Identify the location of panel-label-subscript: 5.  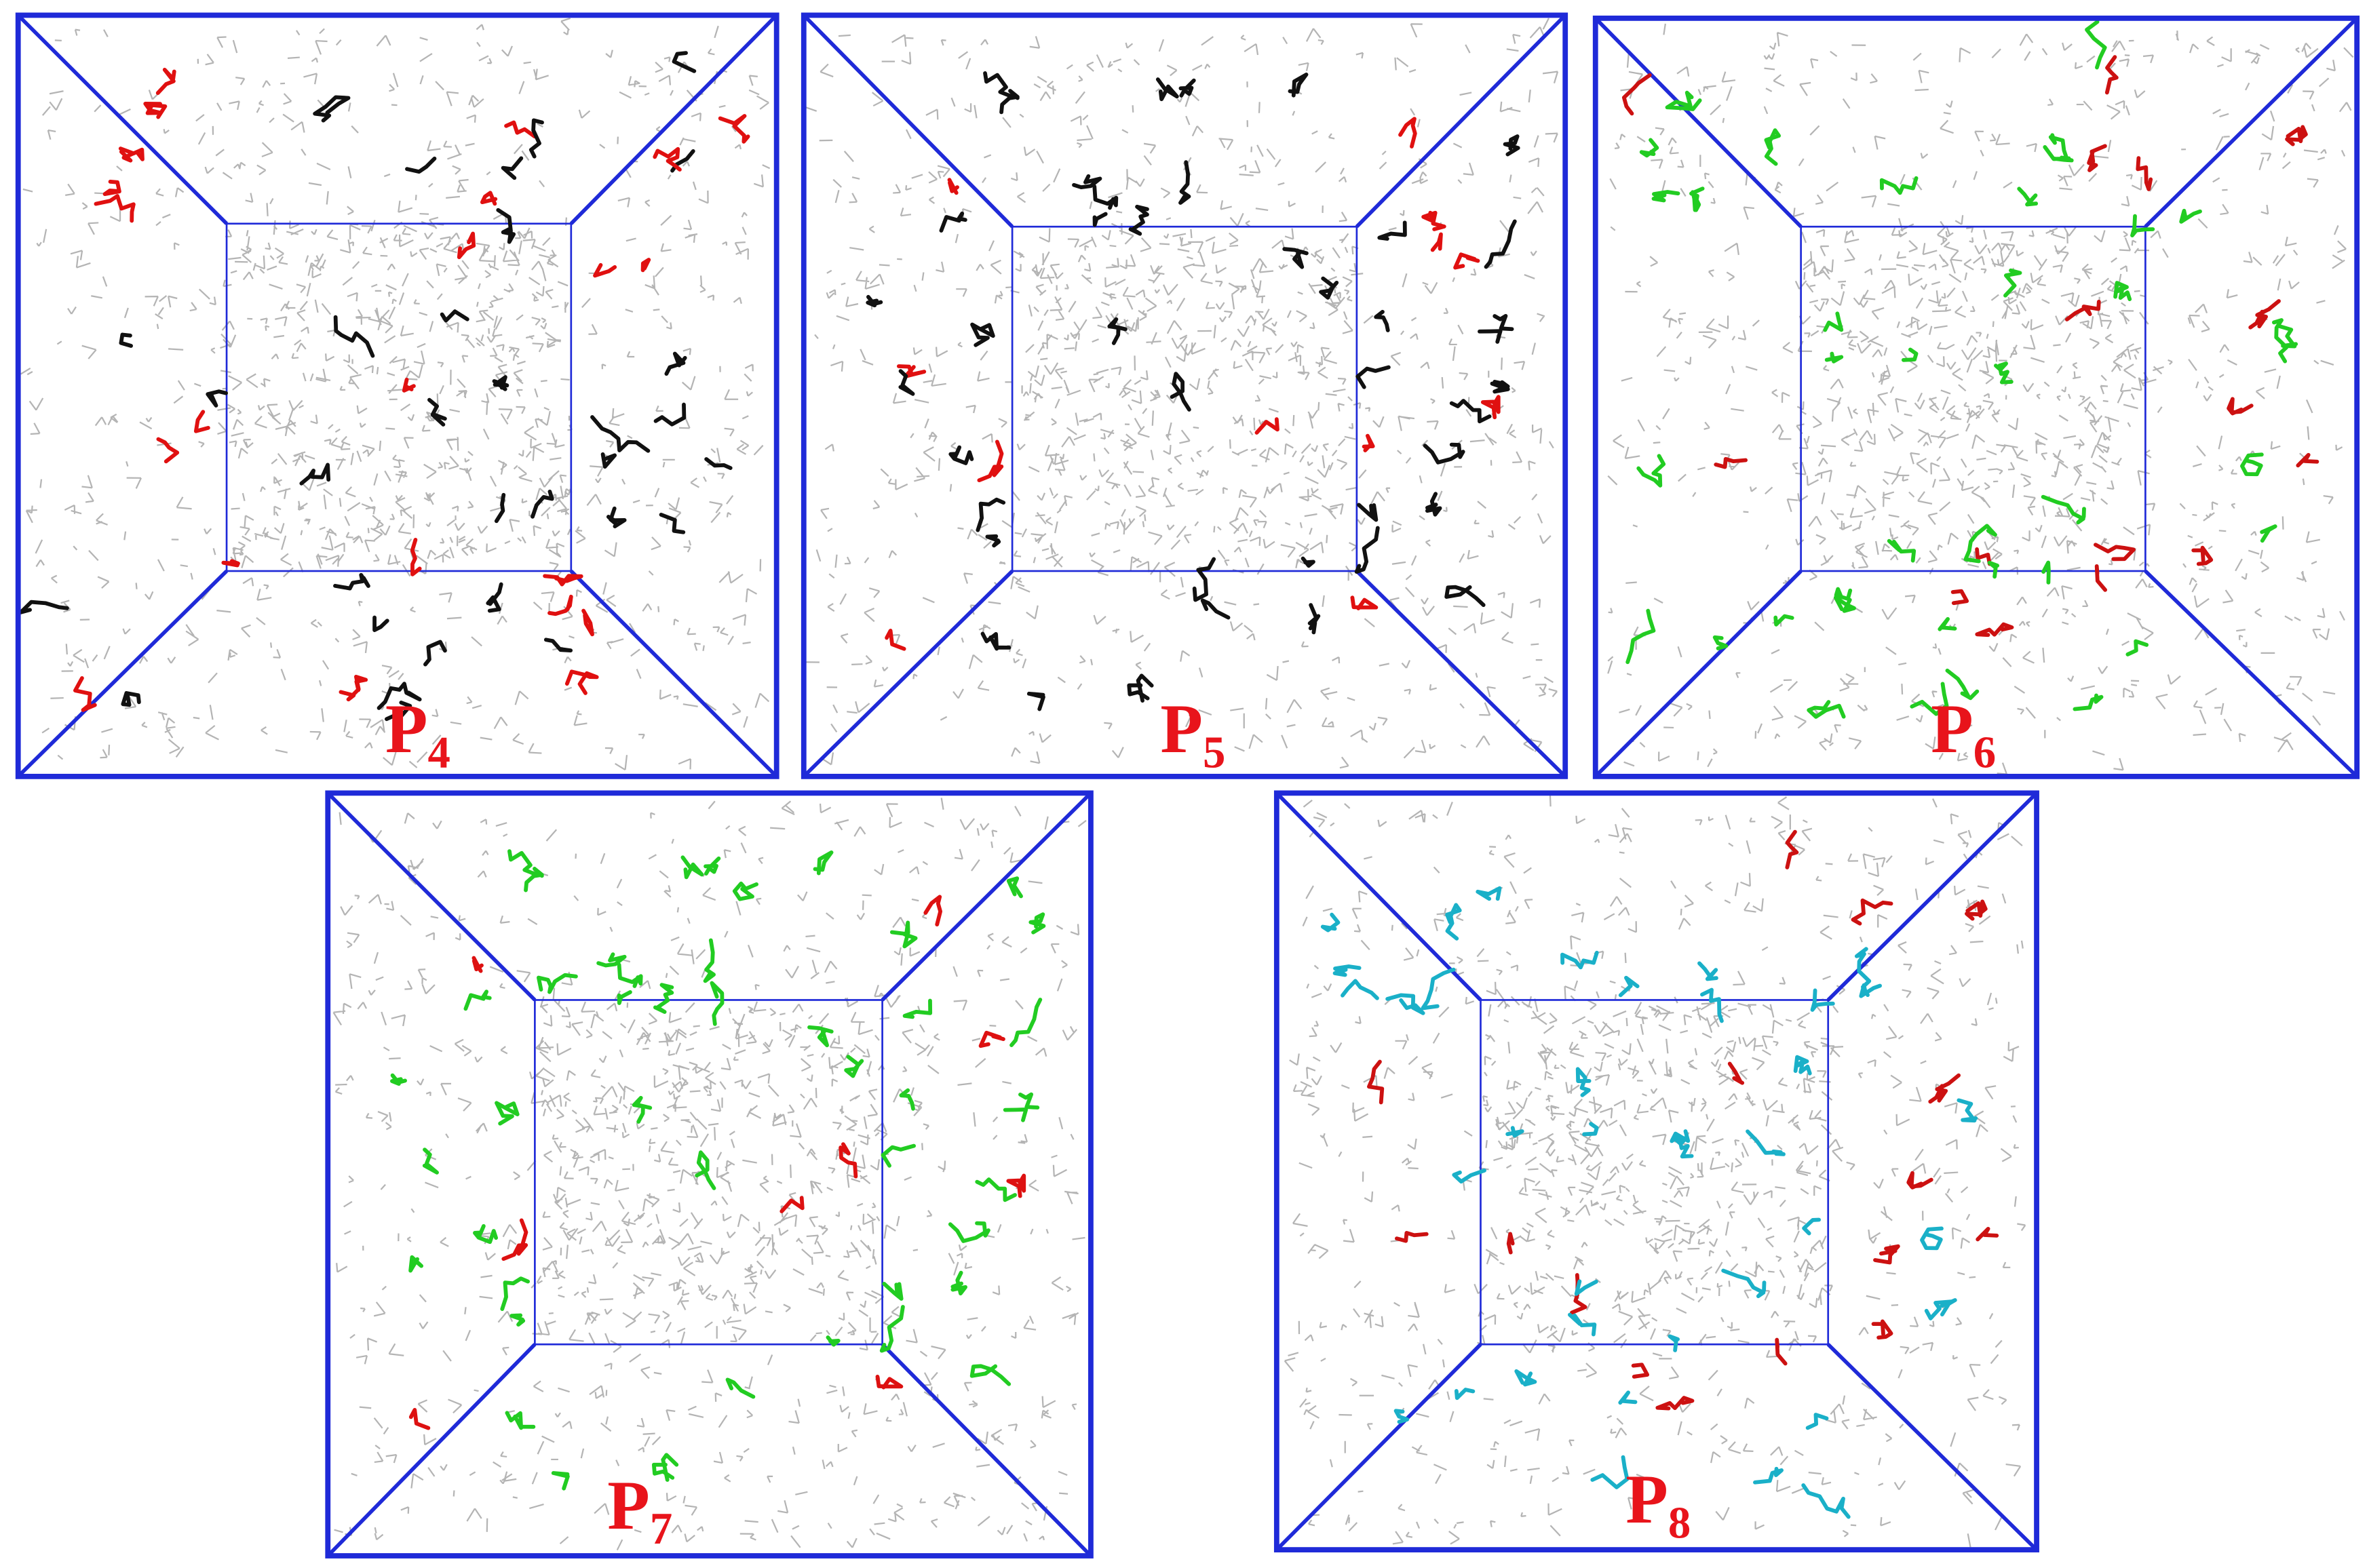
(1214, 753).